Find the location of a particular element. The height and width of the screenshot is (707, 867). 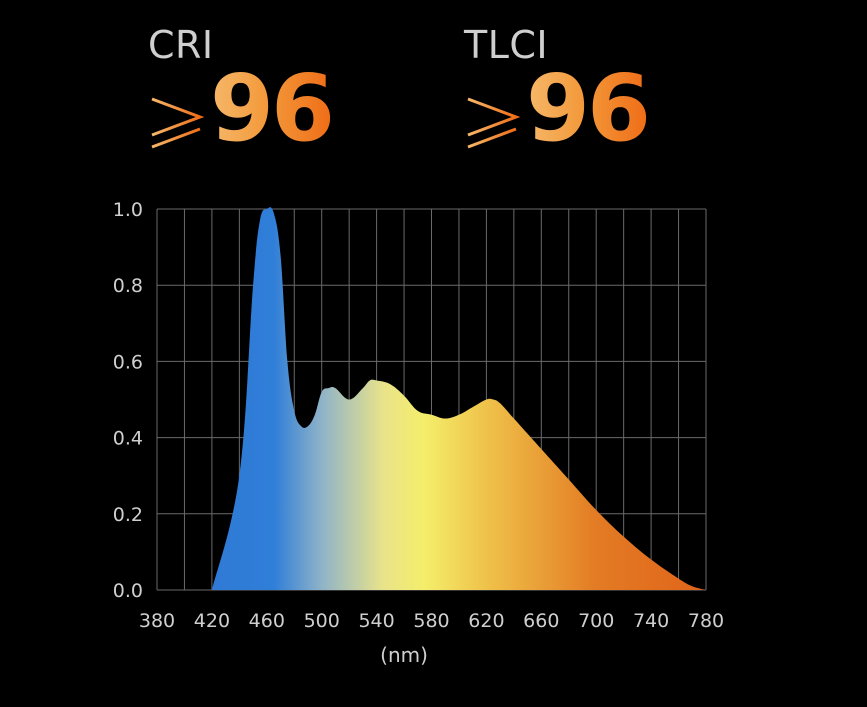

y-tick-label: 0.8 is located at coordinates (128, 286).